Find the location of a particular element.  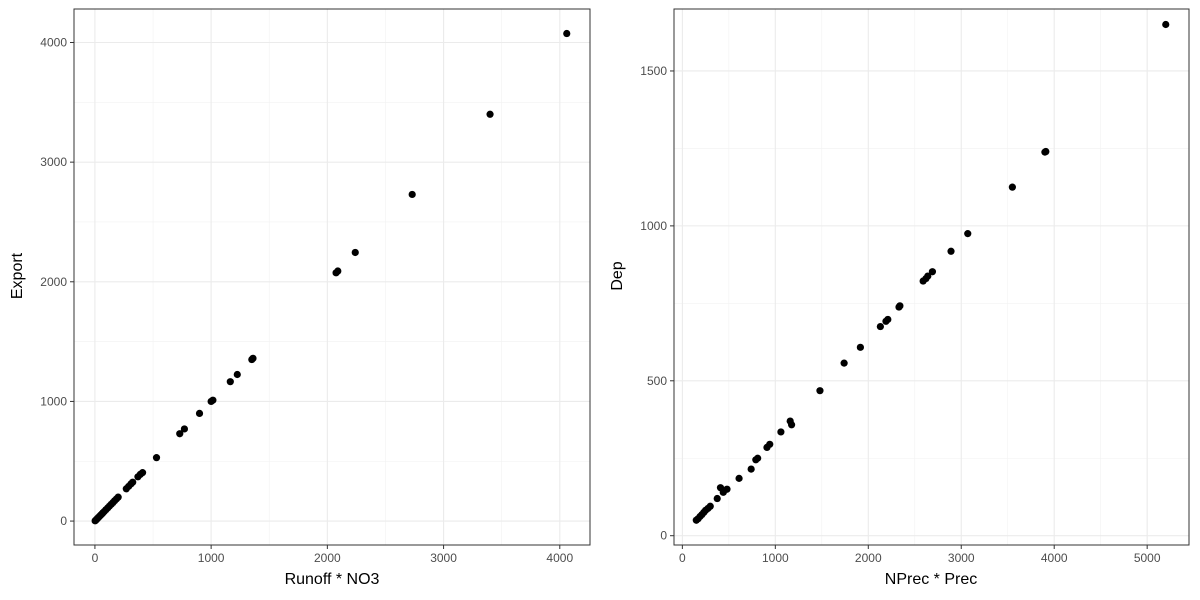

left-x-tick-label: 3000 is located at coordinates (443, 558).